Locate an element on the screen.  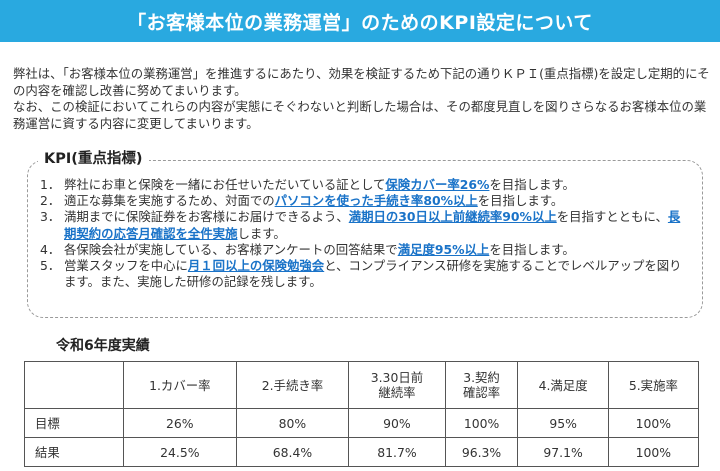
table-row: 目標 26% 80% 90% 100% 95% 100% is located at coordinates (362, 423).